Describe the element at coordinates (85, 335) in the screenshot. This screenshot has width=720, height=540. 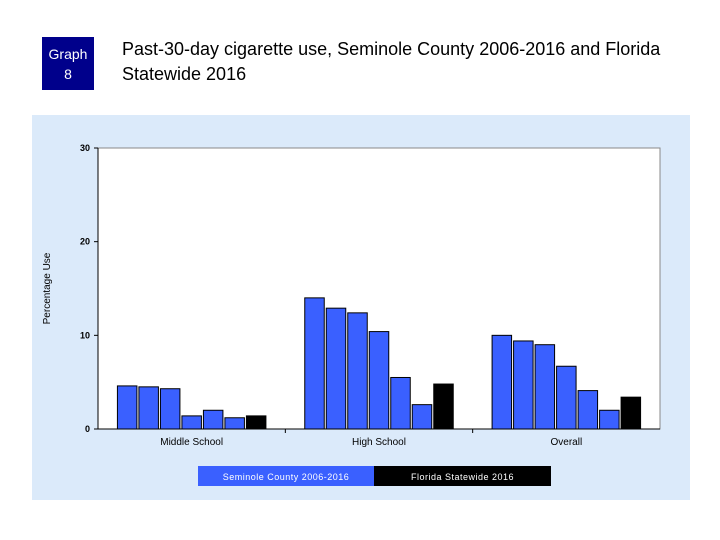
I see `y-tick-label: 10` at that location.